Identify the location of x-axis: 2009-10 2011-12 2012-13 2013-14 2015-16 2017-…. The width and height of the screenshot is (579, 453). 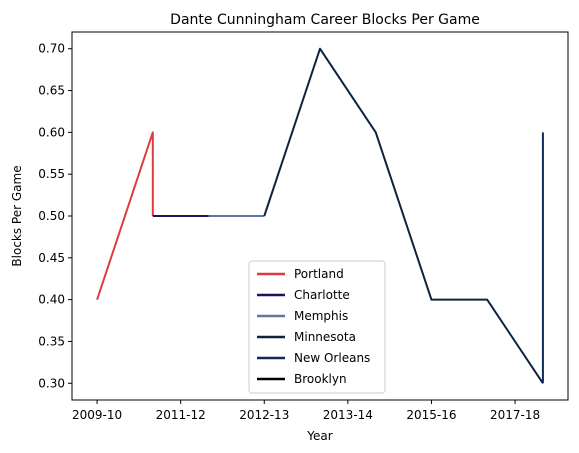
(306, 411).